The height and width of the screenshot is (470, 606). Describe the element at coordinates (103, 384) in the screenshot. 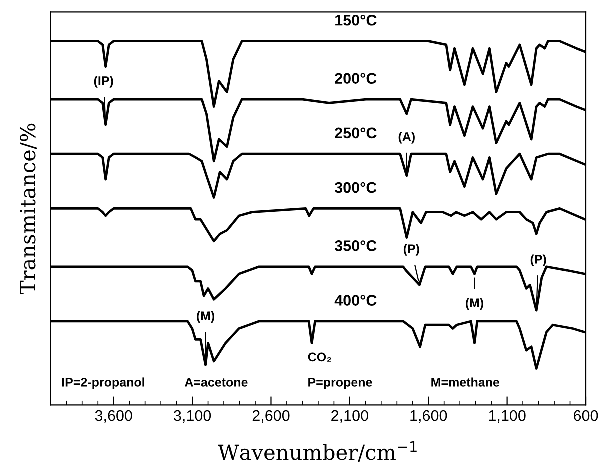

I see `annotation: IP=2-propanol` at that location.